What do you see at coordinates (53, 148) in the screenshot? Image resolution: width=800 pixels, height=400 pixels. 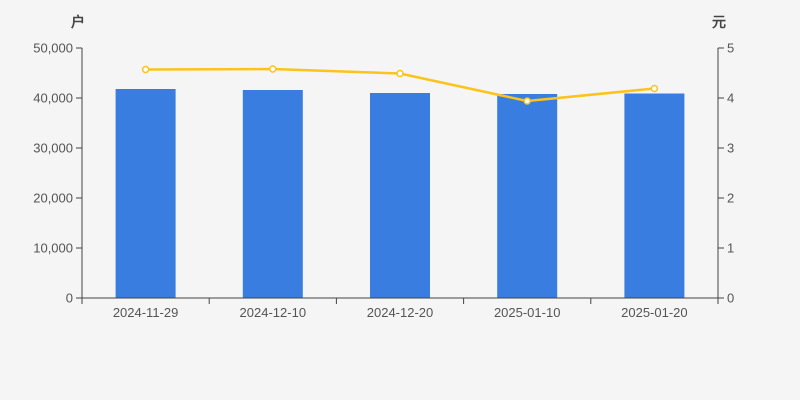 I see `left-axis-tick-label: 30,000` at bounding box center [53, 148].